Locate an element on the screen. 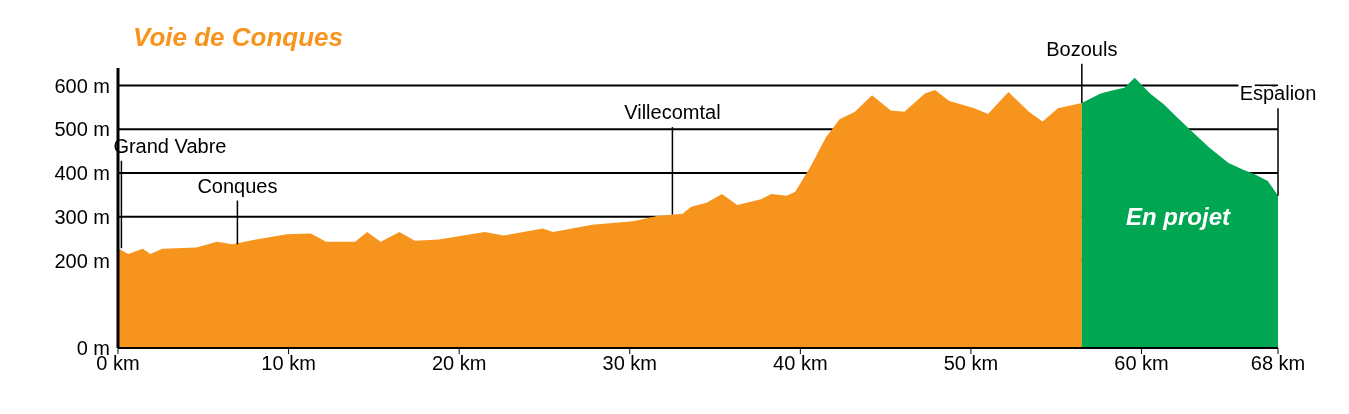 The image size is (1349, 414). y-tick-label: 500 m is located at coordinates (82, 129).